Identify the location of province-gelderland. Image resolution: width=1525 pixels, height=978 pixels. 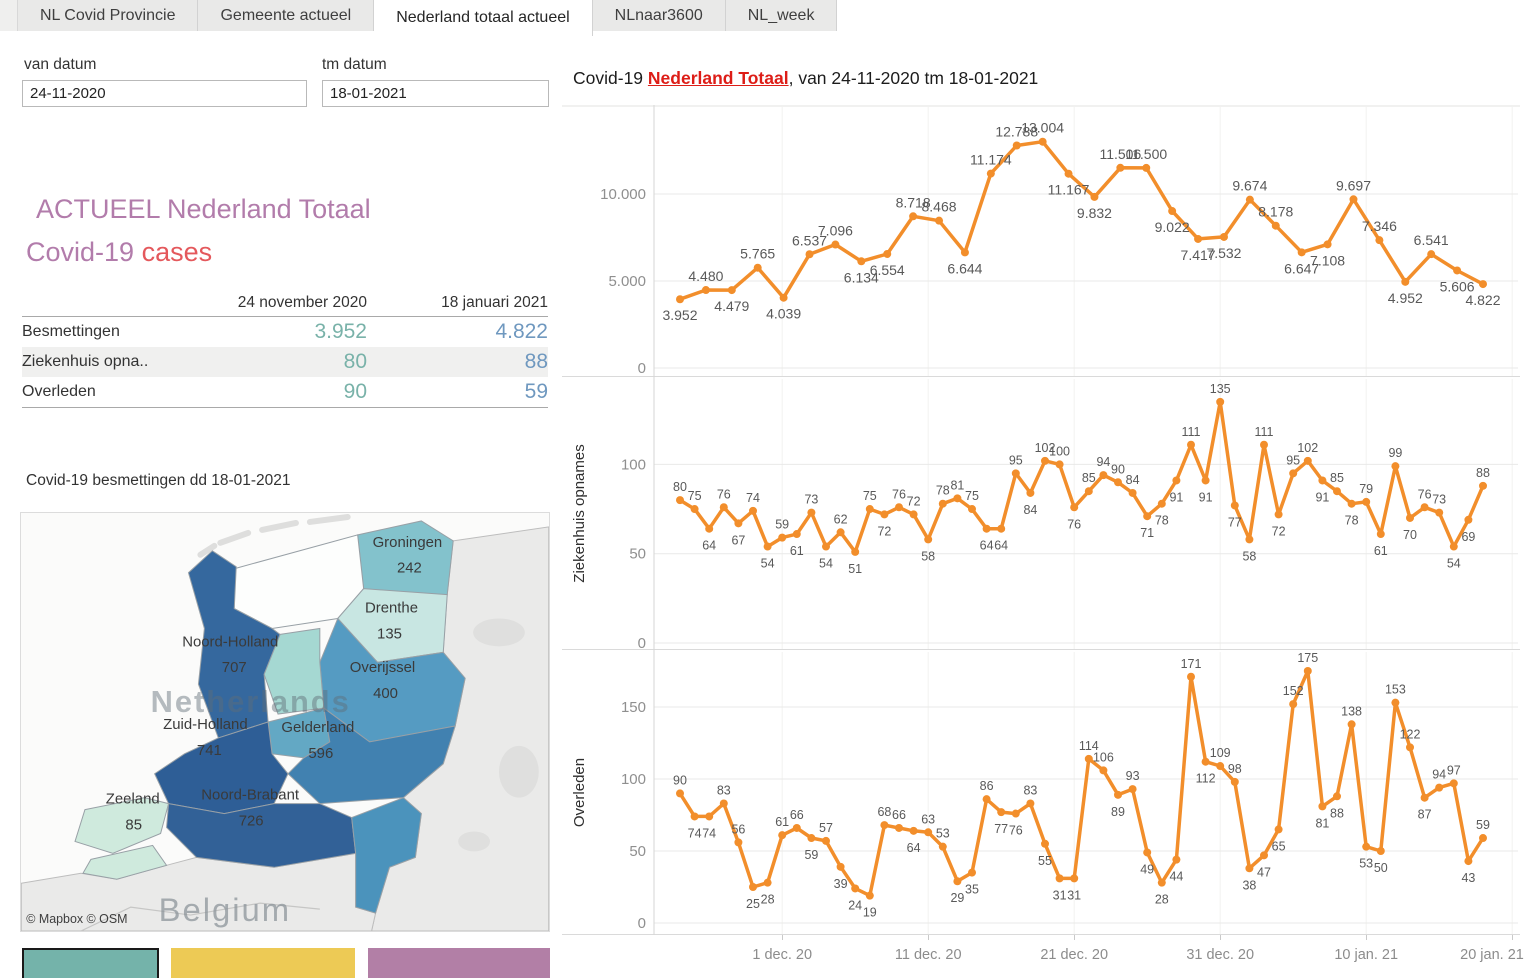
(371, 755).